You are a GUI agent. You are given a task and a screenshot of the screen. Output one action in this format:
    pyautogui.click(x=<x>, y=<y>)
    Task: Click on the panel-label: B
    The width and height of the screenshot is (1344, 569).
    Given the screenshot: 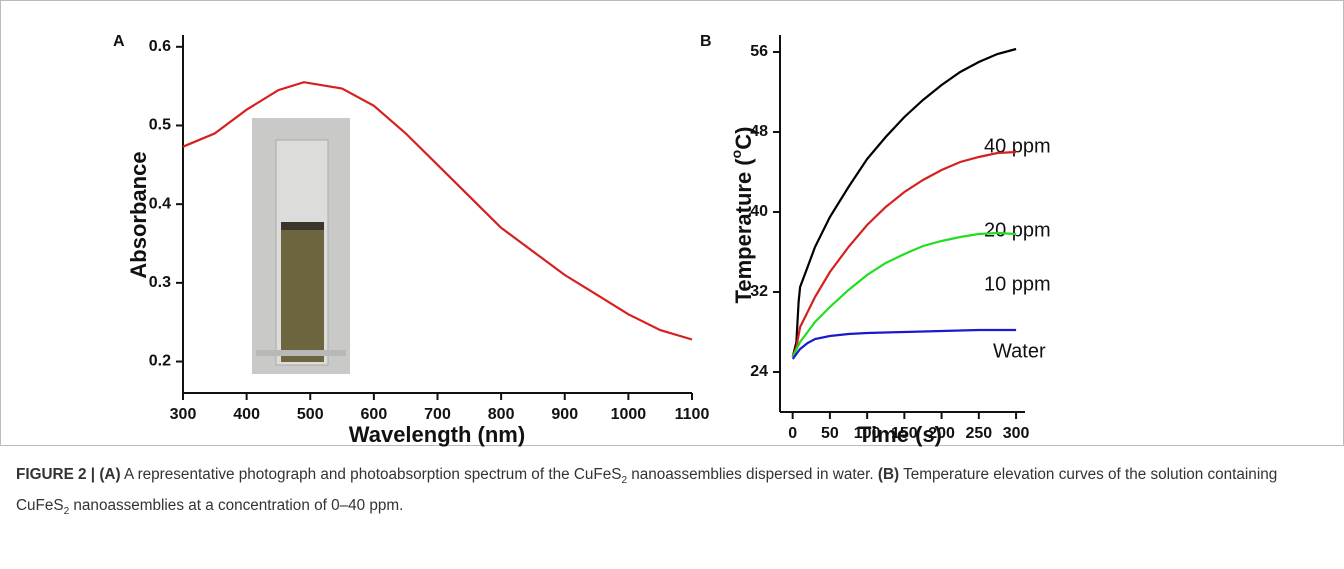 What is the action you would take?
    pyautogui.click(x=706, y=41)
    